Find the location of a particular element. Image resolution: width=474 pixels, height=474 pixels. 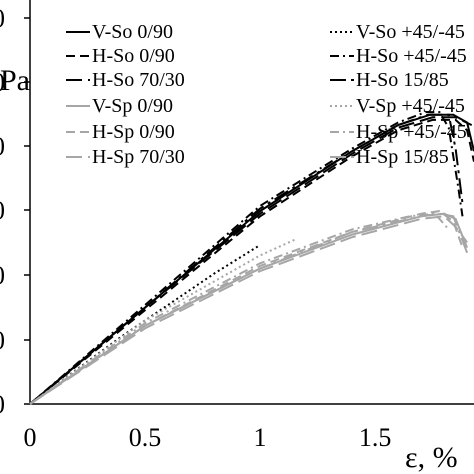

x-tick-label: 1.5 is located at coordinates (375, 437).